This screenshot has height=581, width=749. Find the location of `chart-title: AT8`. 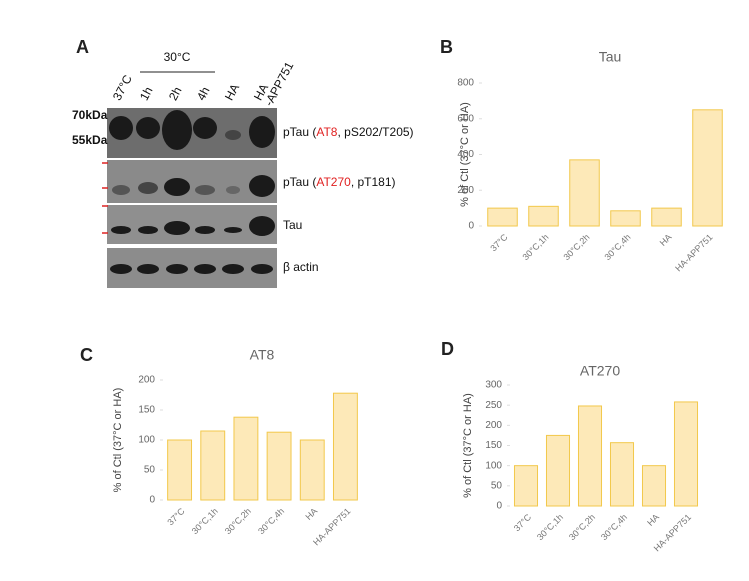

chart-title: AT8 is located at coordinates (262, 355).